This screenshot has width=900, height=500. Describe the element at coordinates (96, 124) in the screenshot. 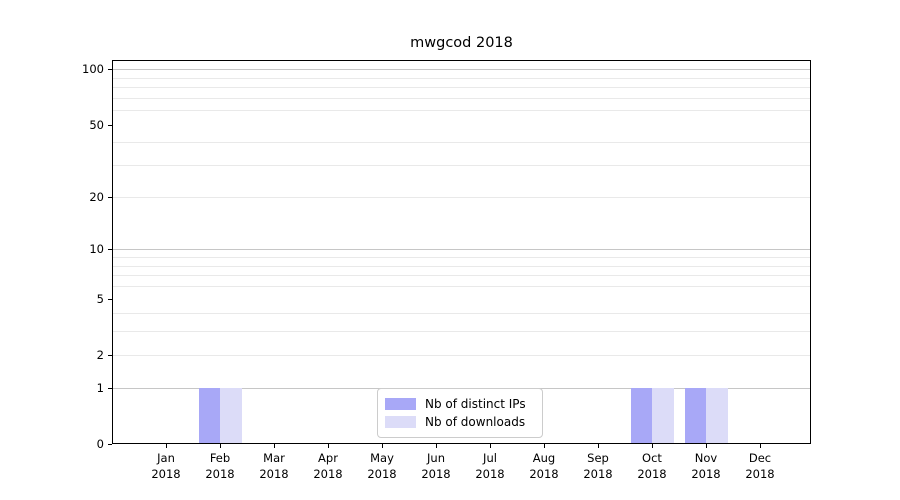

I see `y-tick-label: 50` at that location.